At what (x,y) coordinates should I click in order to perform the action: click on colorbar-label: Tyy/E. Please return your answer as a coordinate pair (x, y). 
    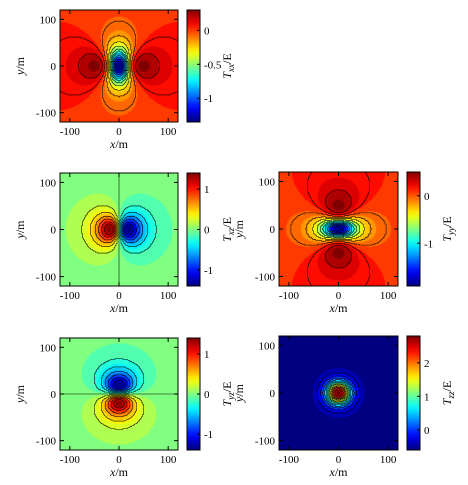
    Looking at the image, I should click on (448, 228).